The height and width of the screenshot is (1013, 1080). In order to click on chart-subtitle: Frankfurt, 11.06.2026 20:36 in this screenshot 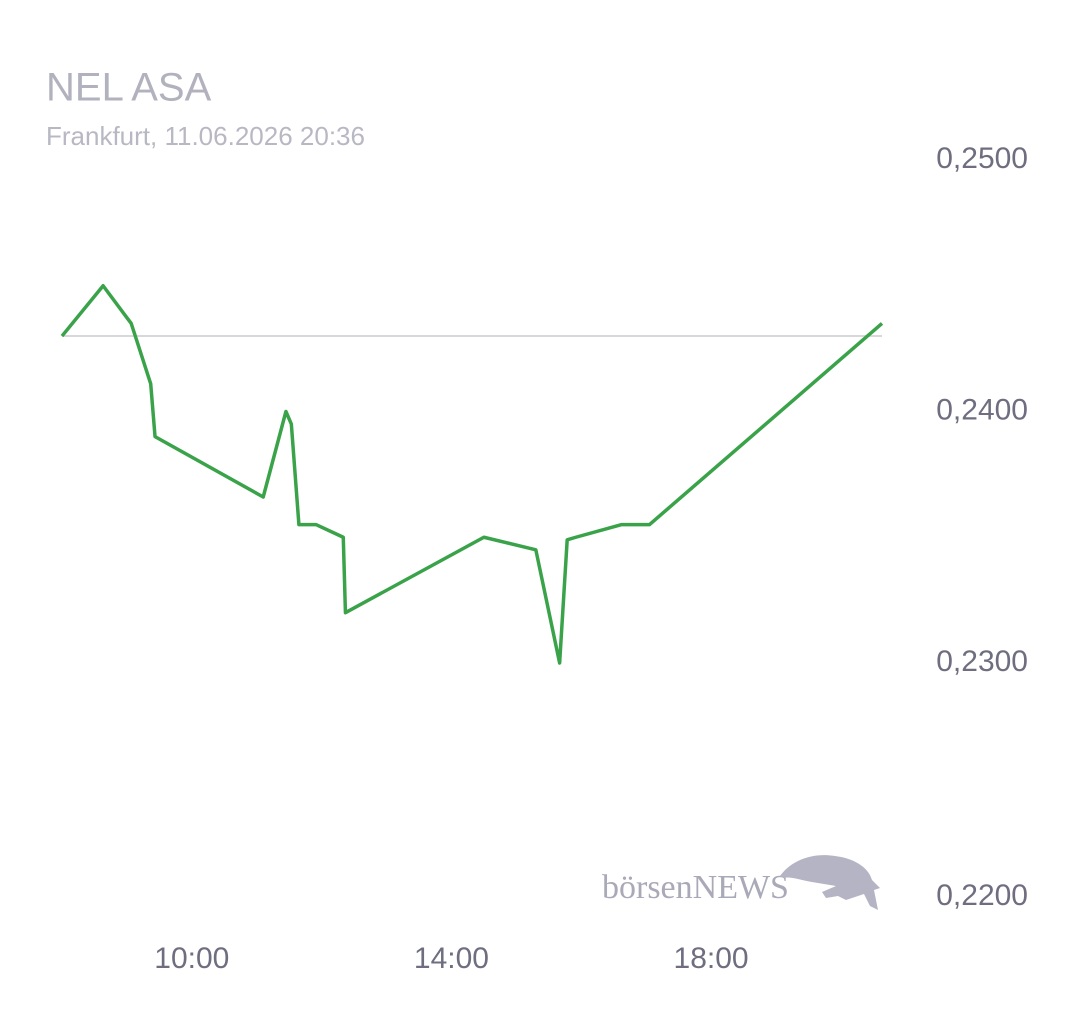, I will do `click(205, 136)`.